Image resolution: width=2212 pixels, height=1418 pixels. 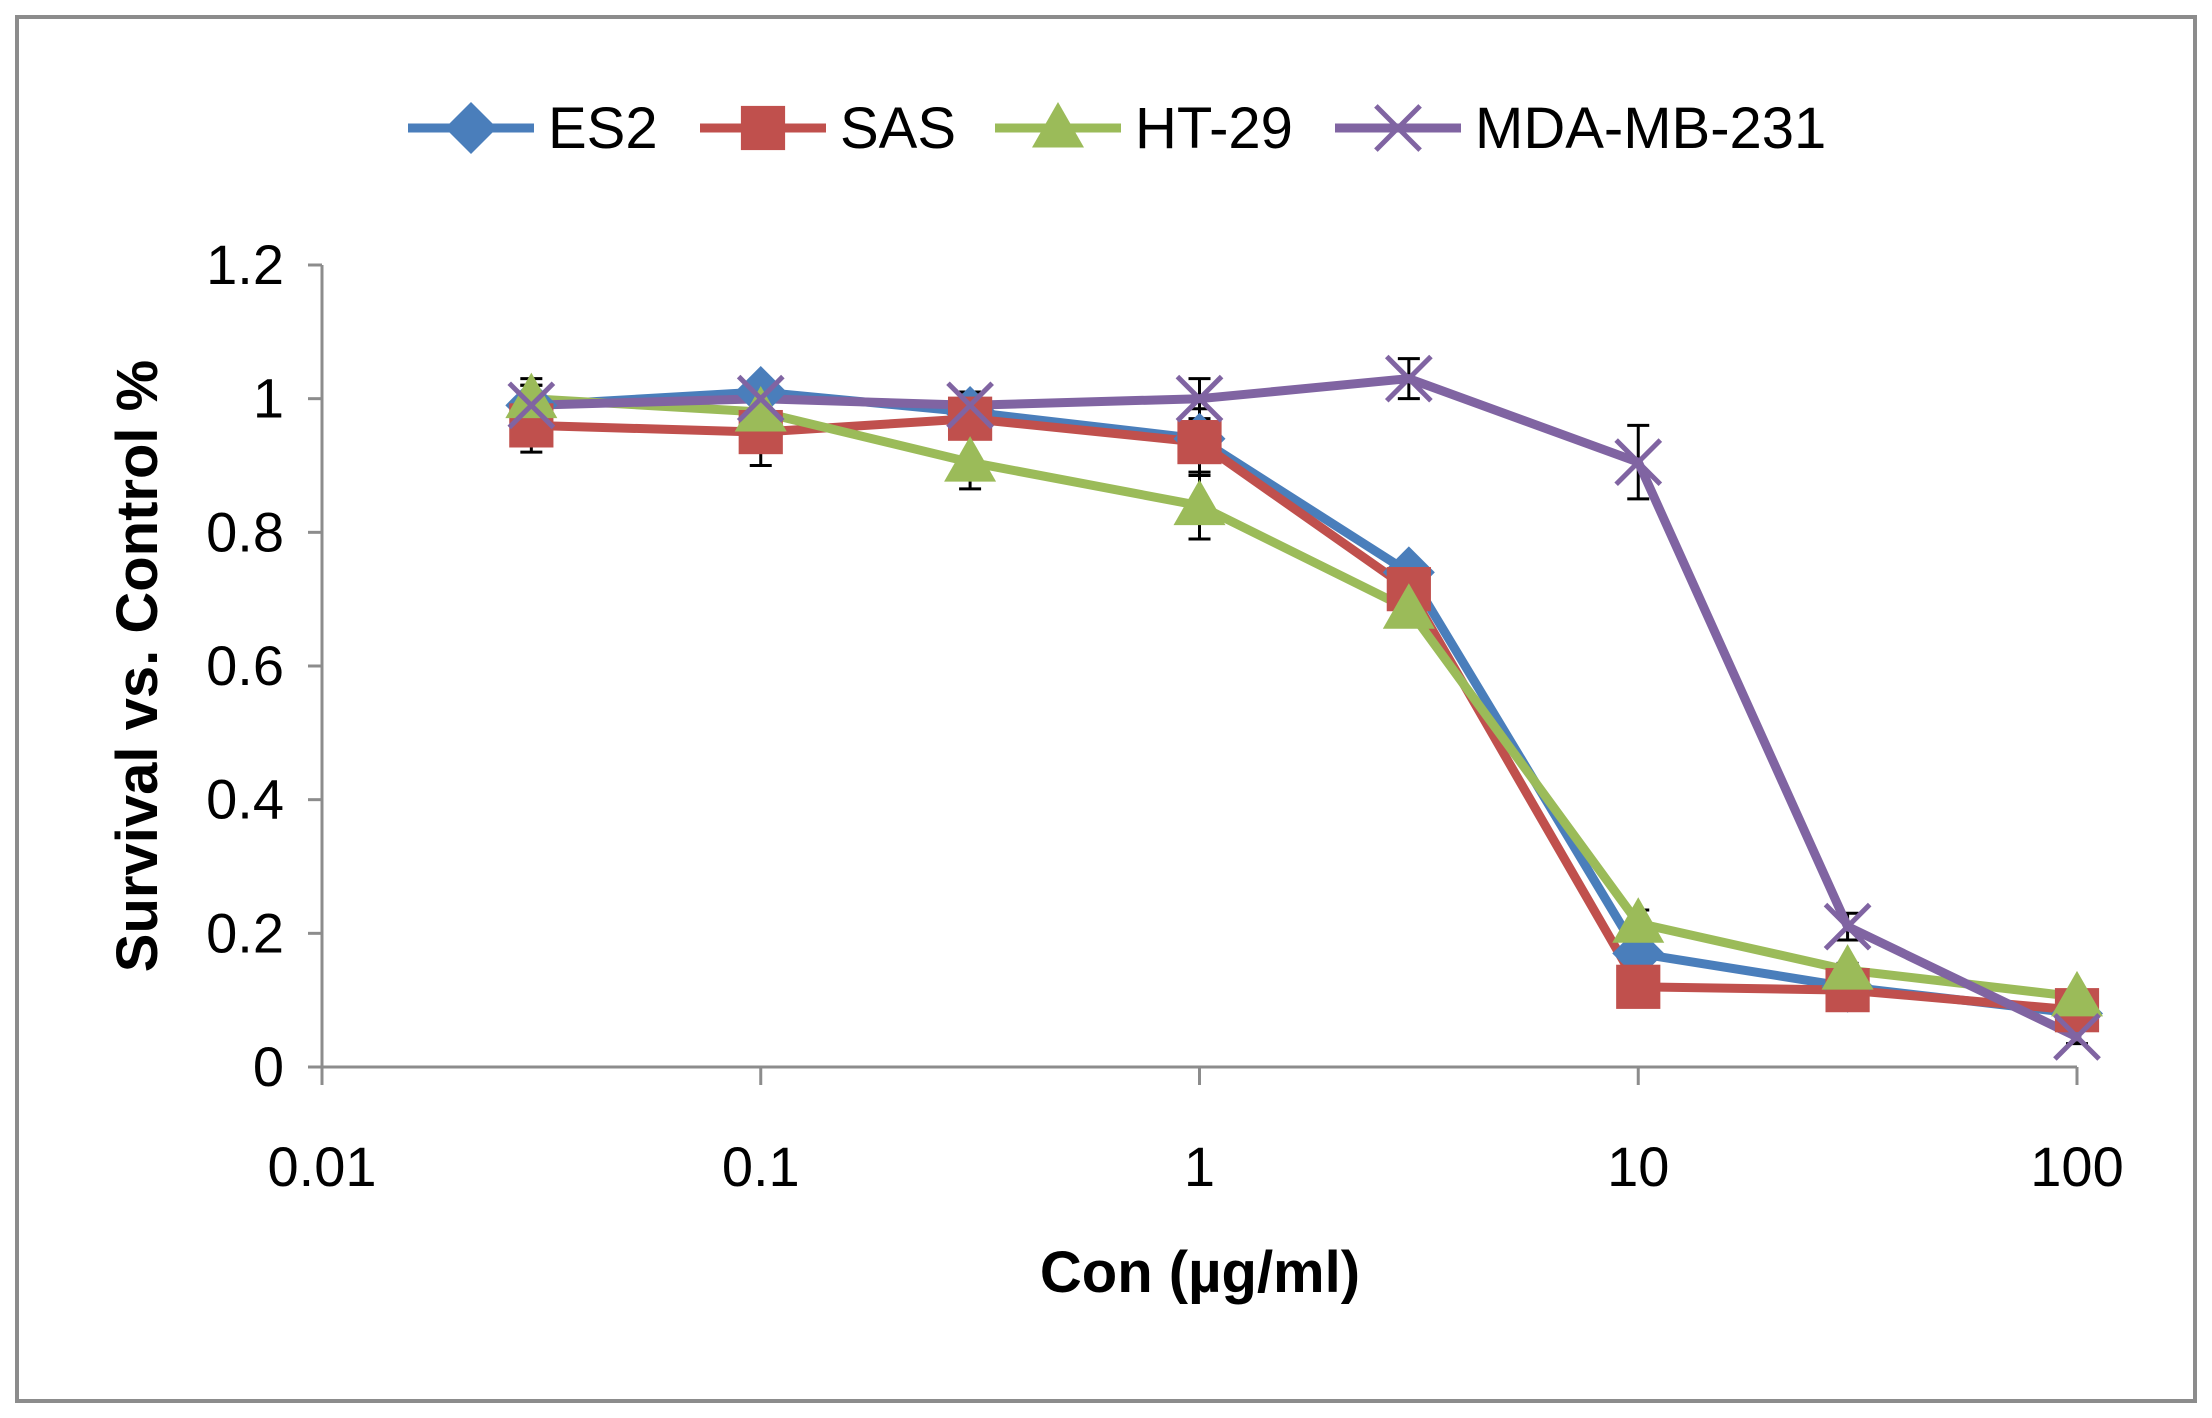 I want to click on legend-label: ES2, so click(x=603, y=128).